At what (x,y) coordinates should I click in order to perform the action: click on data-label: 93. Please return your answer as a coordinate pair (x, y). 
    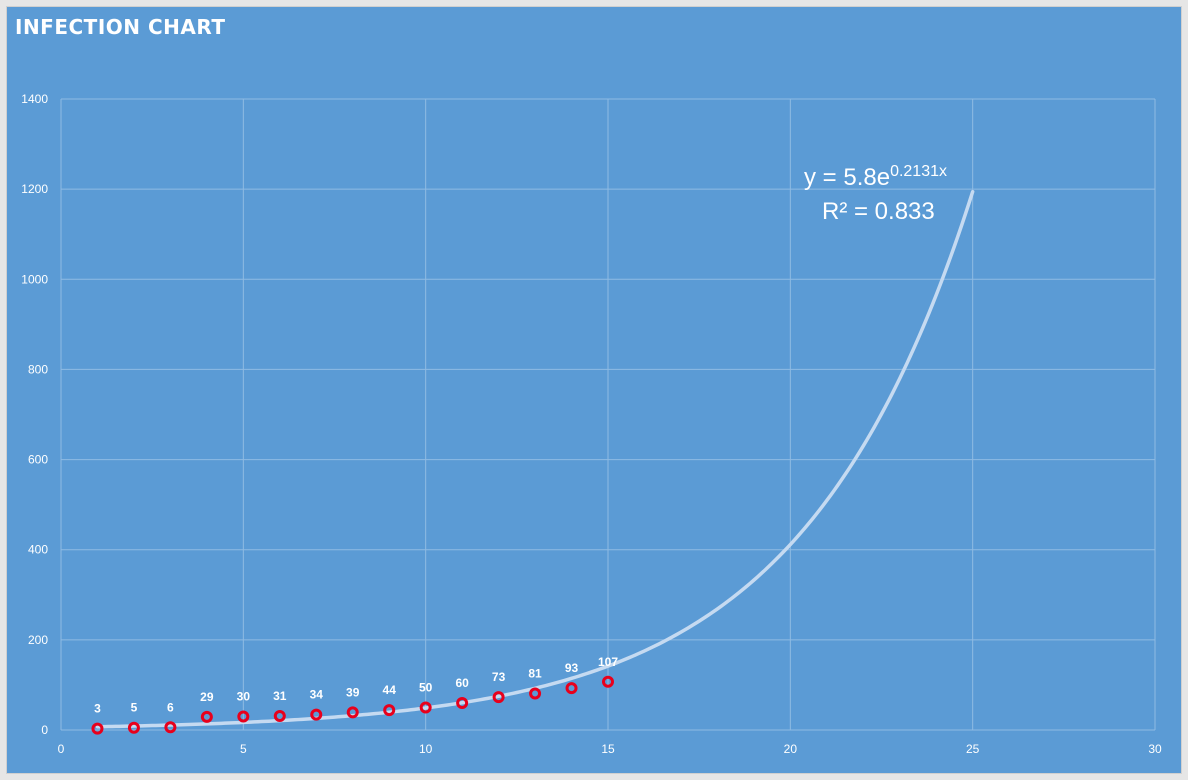
    Looking at the image, I should click on (572, 668).